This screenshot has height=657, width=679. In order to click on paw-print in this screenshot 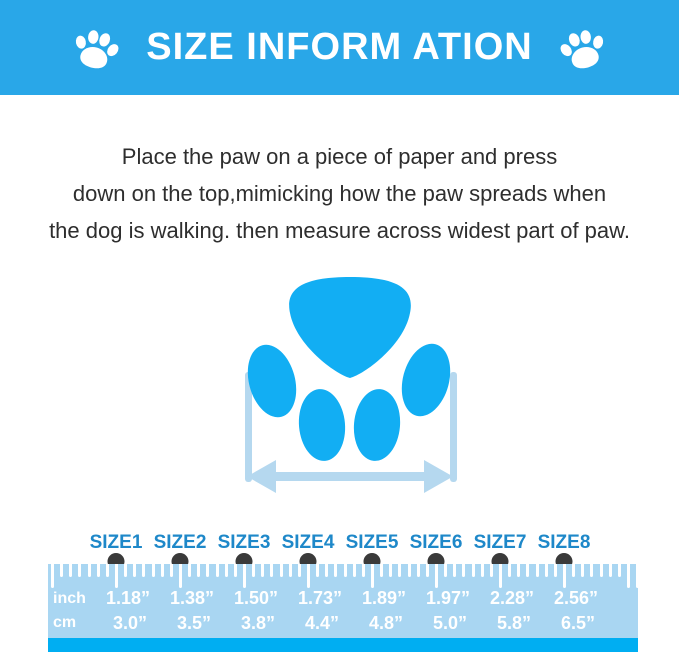, I will do `click(349, 369)`.